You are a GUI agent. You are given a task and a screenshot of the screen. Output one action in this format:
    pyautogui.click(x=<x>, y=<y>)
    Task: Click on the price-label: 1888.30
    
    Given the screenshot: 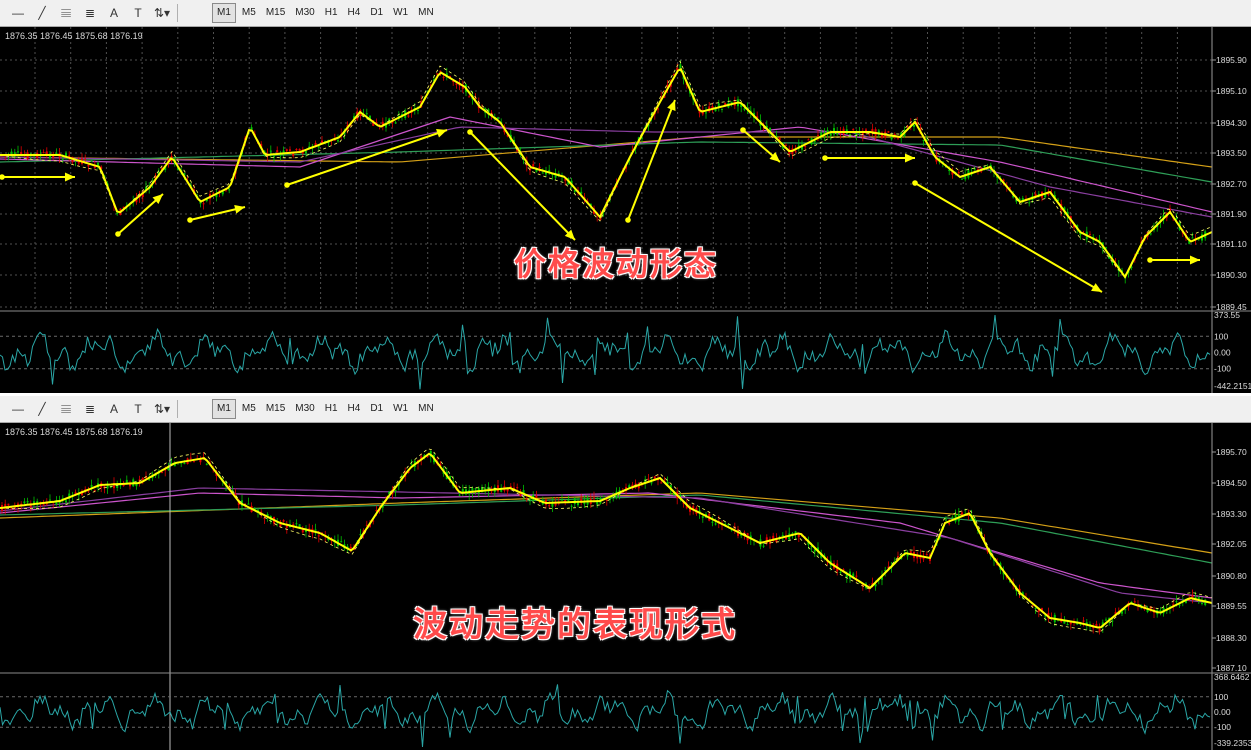 What is the action you would take?
    pyautogui.click(x=1231, y=638)
    